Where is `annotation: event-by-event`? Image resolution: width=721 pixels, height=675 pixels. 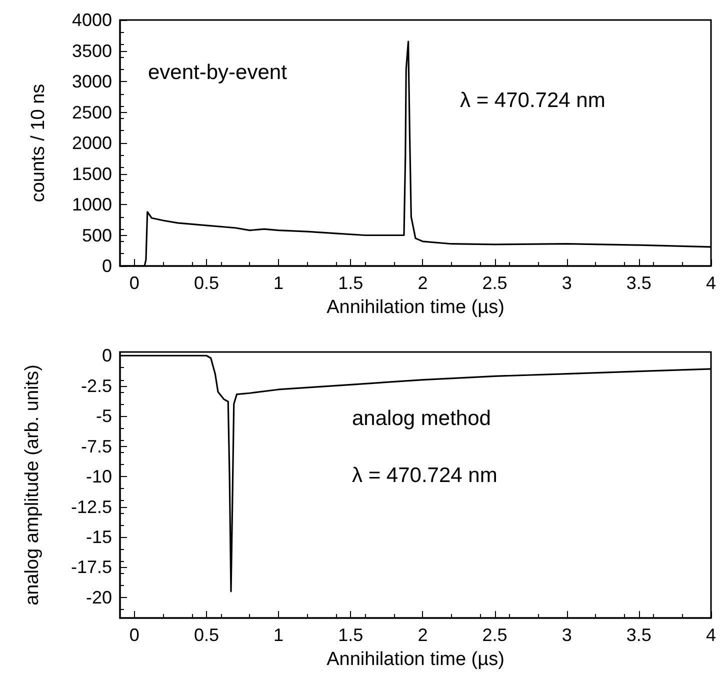
annotation: event-by-event is located at coordinates (218, 72).